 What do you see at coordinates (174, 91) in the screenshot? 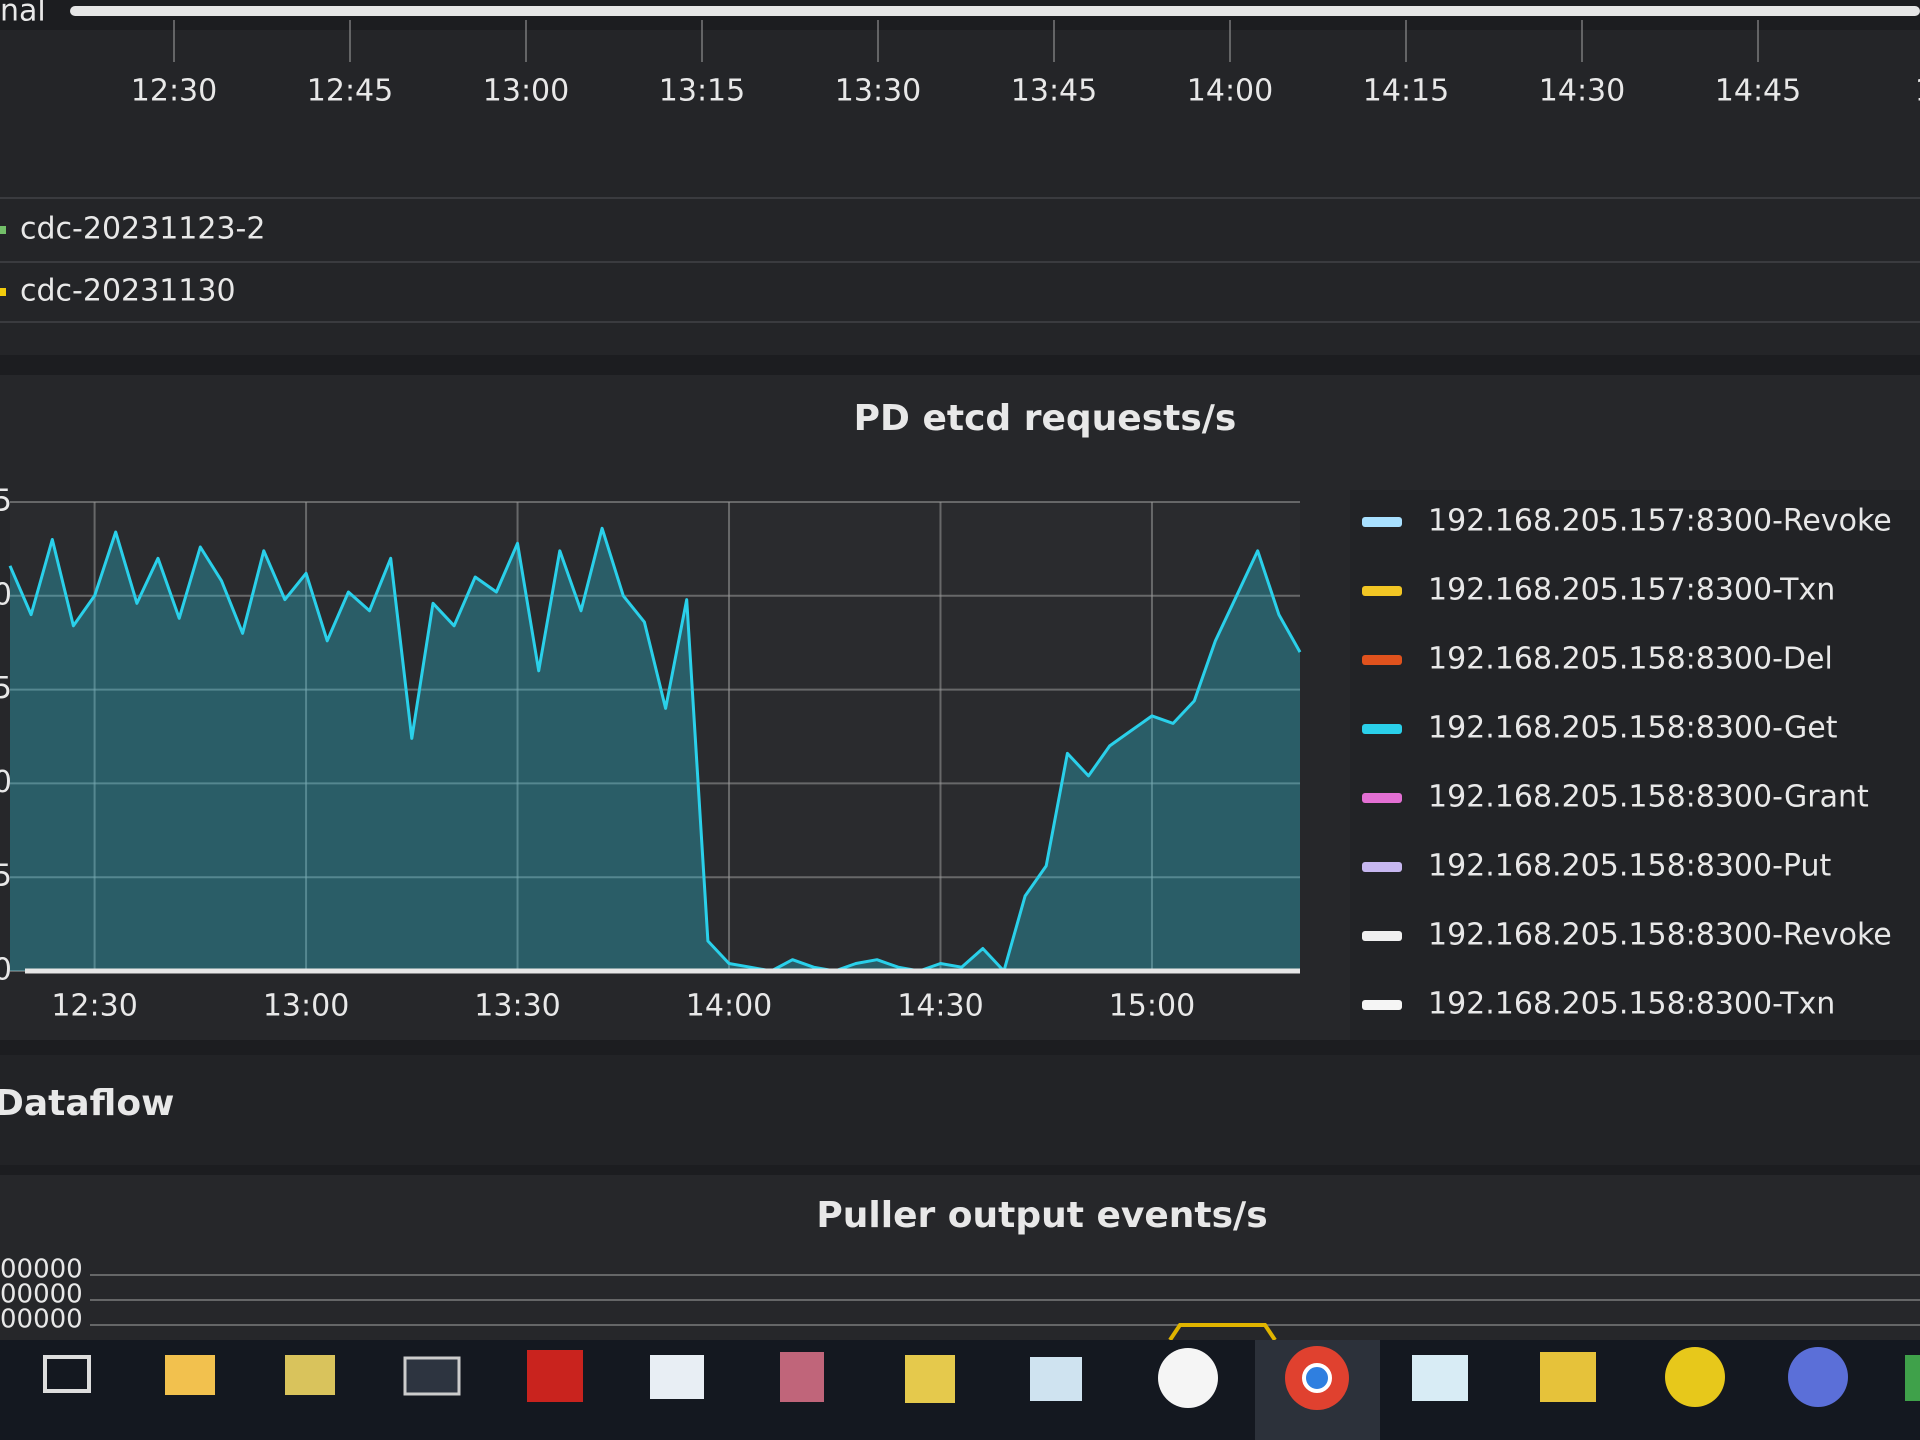
I see `top-tick-label: 12:30` at bounding box center [174, 91].